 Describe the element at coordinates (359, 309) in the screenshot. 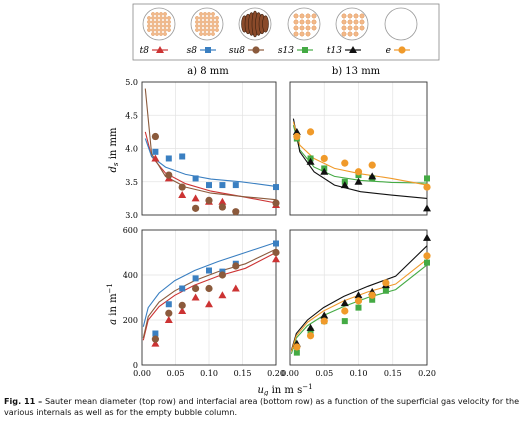

I see `fit-curve-s13` at that location.